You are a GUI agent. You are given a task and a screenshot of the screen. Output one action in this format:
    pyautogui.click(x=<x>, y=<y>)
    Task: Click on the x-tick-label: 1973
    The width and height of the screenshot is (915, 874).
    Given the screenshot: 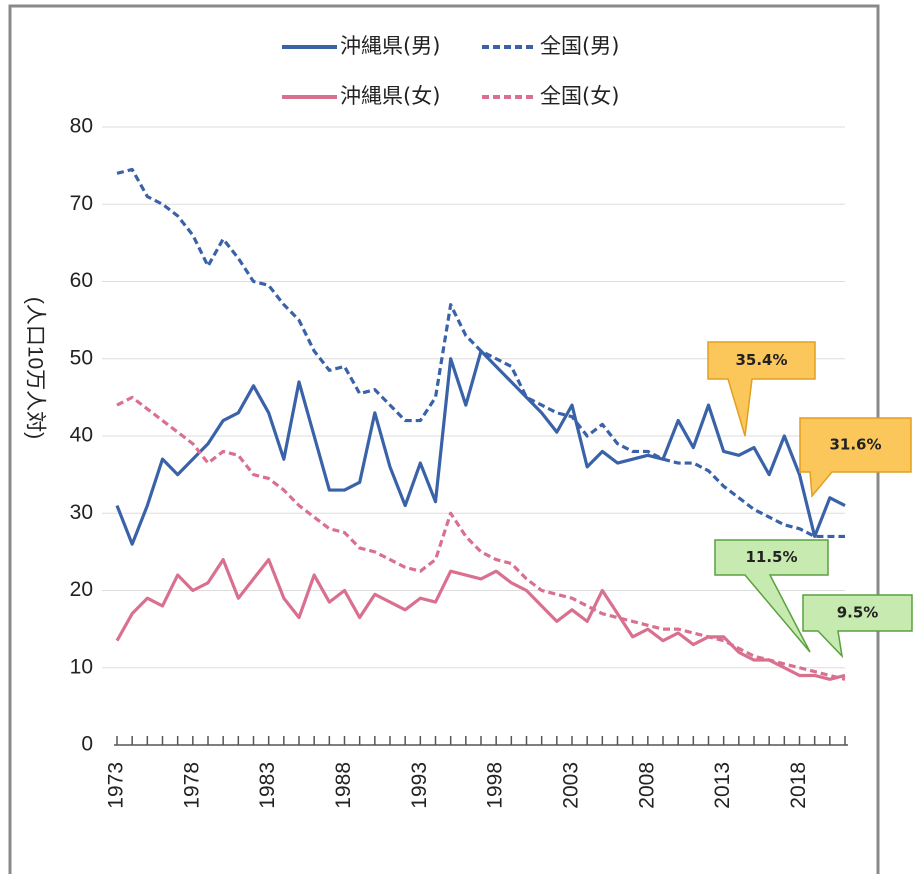 What is the action you would take?
    pyautogui.click(x=116, y=785)
    